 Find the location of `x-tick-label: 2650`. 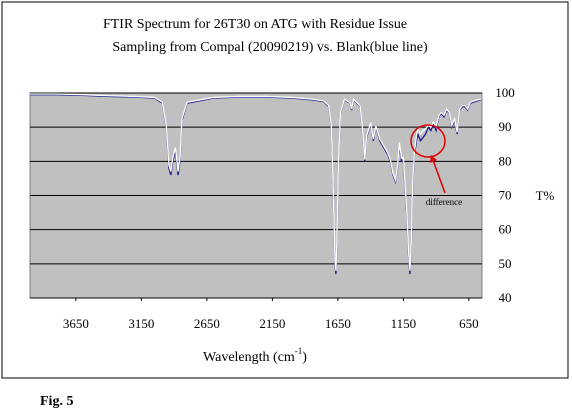

x-tick-label: 2650 is located at coordinates (207, 323).